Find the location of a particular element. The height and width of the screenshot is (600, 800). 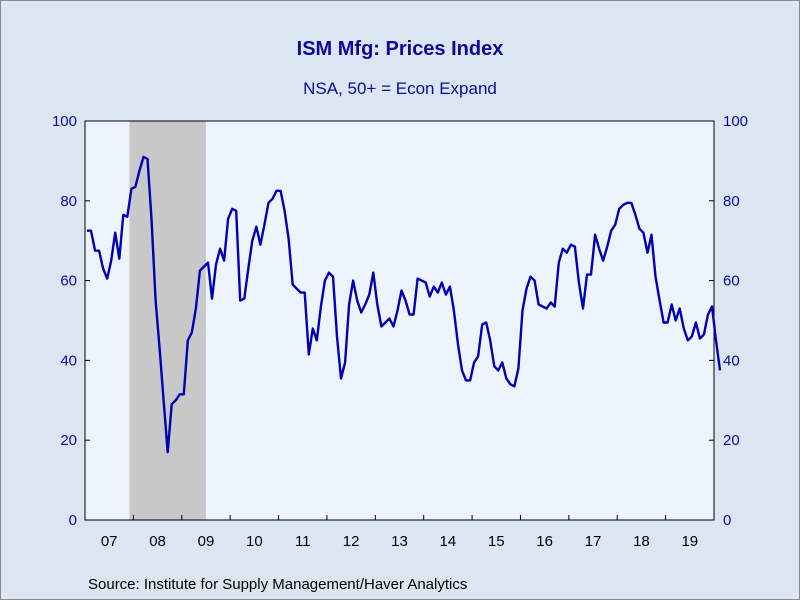

y-tick-label-left: 20 is located at coordinates (68, 440).